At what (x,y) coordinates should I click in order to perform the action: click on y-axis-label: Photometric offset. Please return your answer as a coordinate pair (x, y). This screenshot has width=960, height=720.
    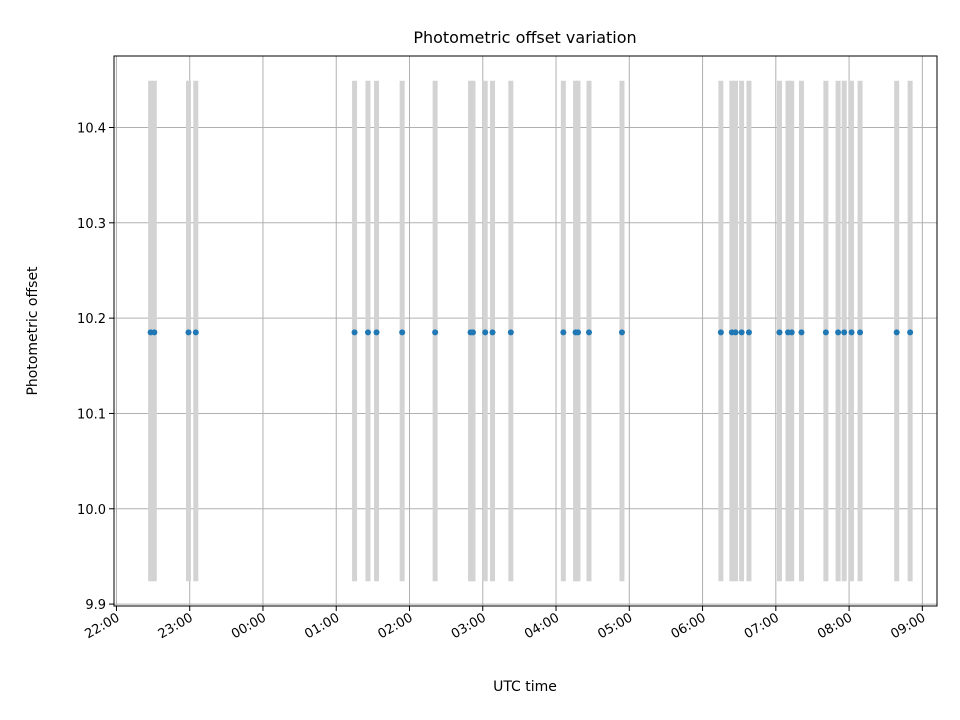
    Looking at the image, I should click on (33, 331).